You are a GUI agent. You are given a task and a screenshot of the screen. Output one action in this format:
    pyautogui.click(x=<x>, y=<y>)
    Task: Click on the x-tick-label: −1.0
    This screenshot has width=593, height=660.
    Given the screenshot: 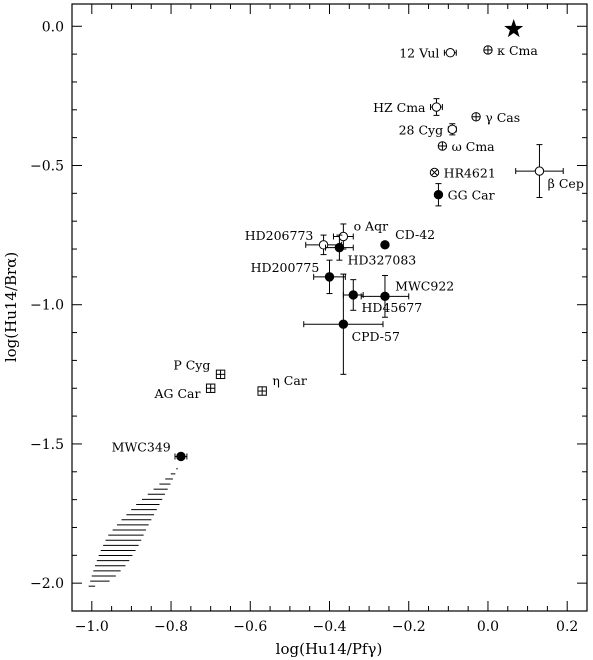 What is the action you would take?
    pyautogui.click(x=92, y=627)
    